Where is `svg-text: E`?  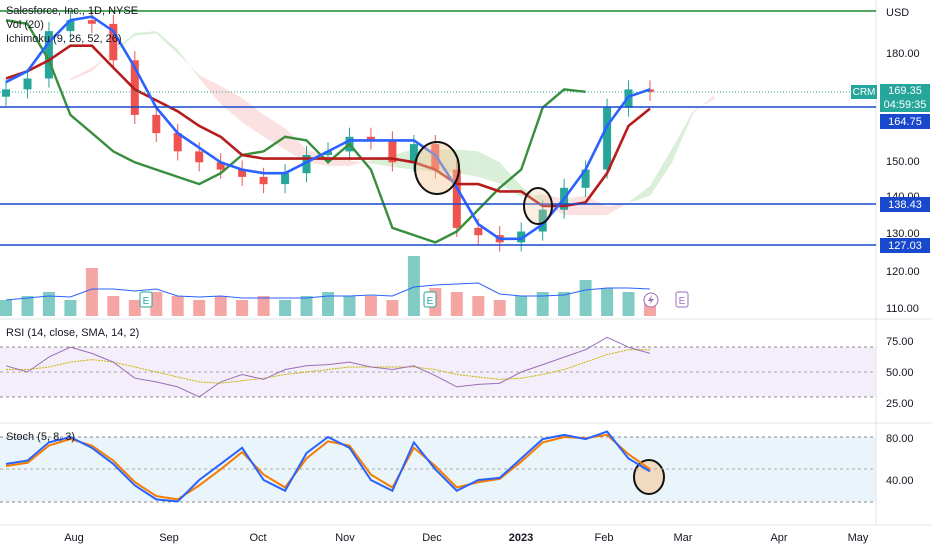 svg-text: E is located at coordinates (682, 301).